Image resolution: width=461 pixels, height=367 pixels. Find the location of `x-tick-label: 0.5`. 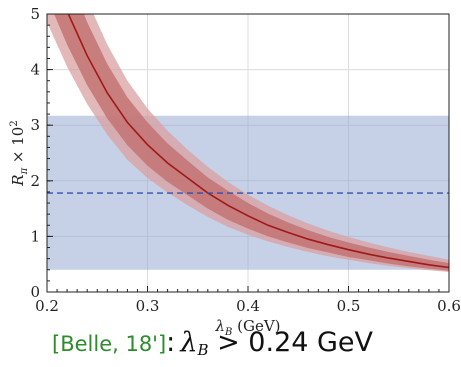

x-tick-label: 0.5 is located at coordinates (349, 306).